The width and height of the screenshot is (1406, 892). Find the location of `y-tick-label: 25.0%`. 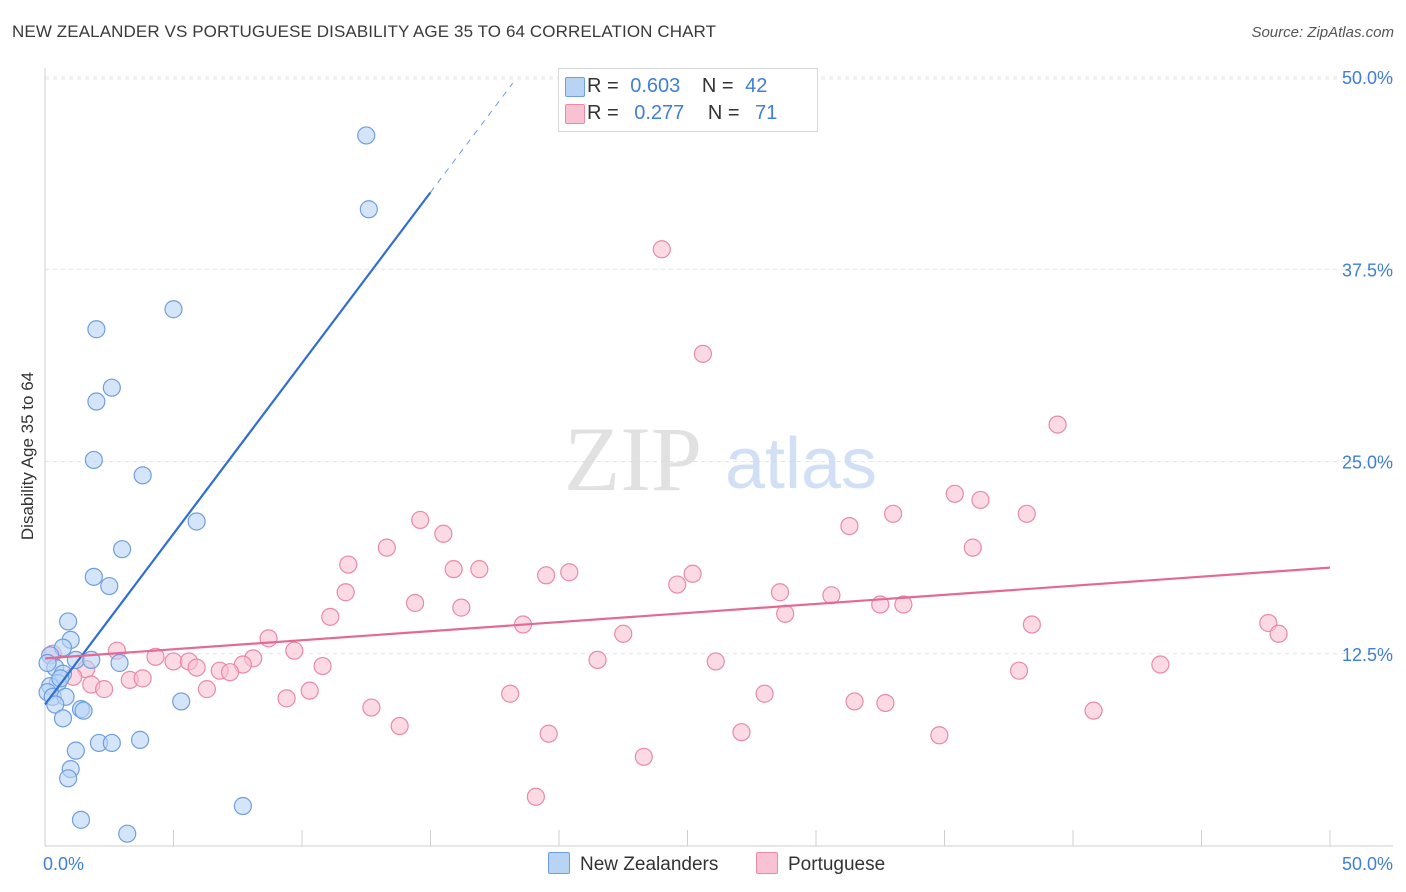

y-tick-label: 25.0% is located at coordinates (1367, 463).